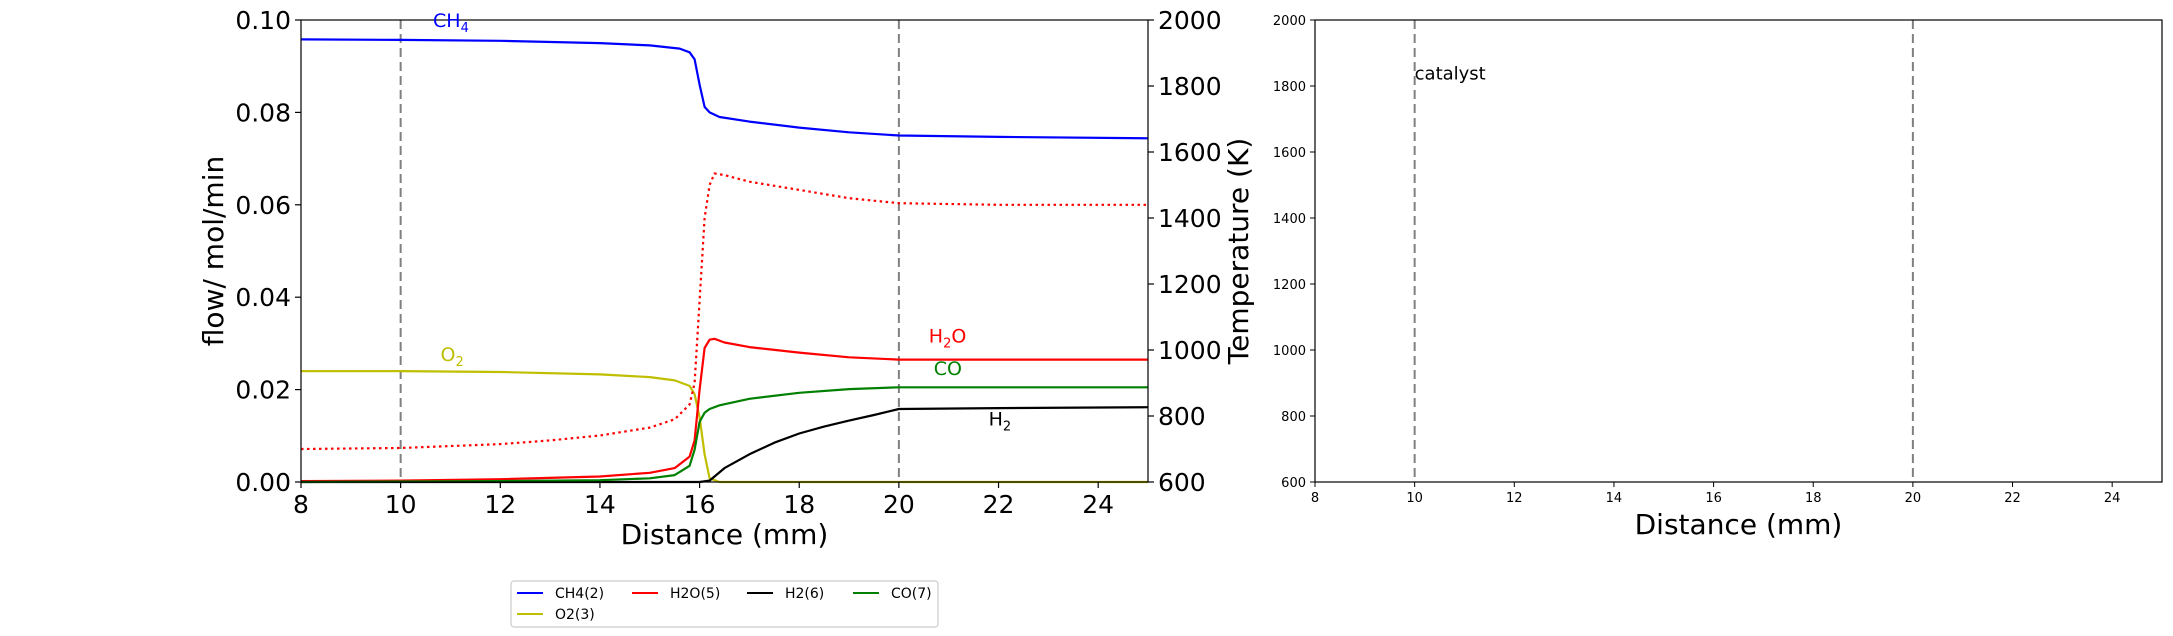 The image size is (2173, 636). Describe the element at coordinates (1190, 284) in the screenshot. I see `y-right-tick-label: 1200` at that location.